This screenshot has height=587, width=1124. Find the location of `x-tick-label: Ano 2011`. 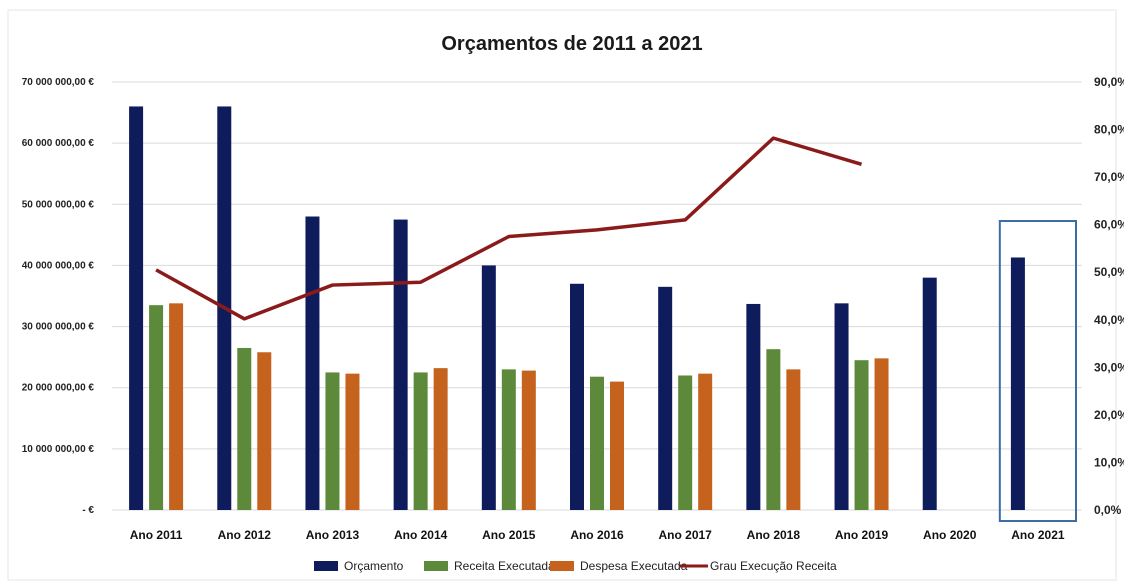

x-tick-label: Ano 2011 is located at coordinates (156, 535).